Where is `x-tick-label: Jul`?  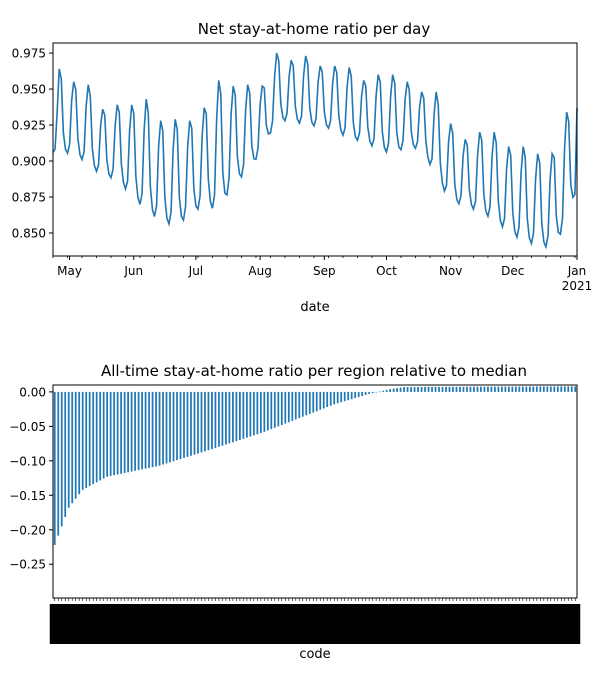
x-tick-label: Jul is located at coordinates (195, 271).